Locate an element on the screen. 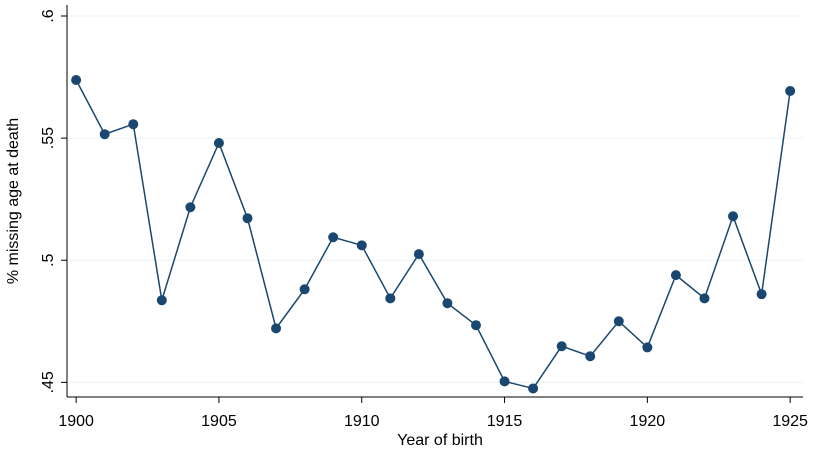 This screenshot has height=456, width=814. y-tick-label: .5 is located at coordinates (48, 259).